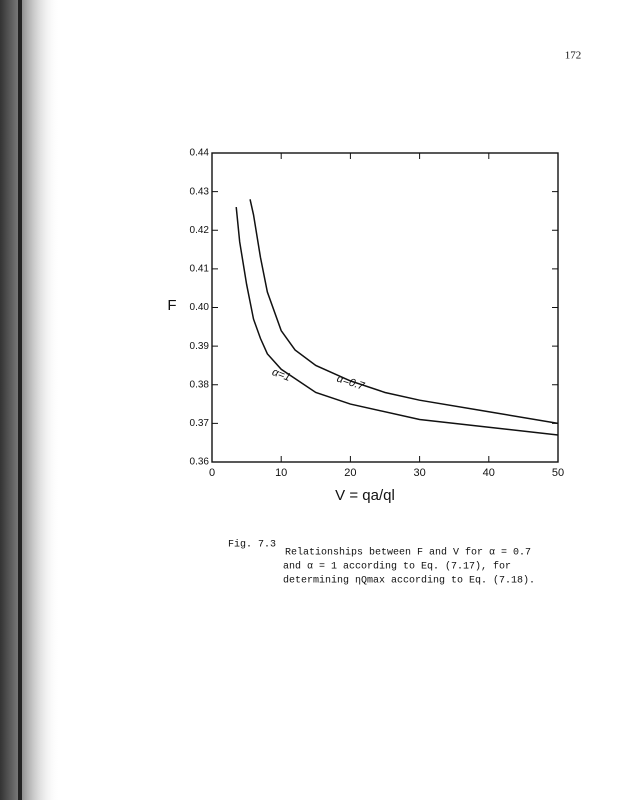 The image size is (617, 805). What do you see at coordinates (281, 473) in the screenshot?
I see `x-tick-label: 10` at bounding box center [281, 473].